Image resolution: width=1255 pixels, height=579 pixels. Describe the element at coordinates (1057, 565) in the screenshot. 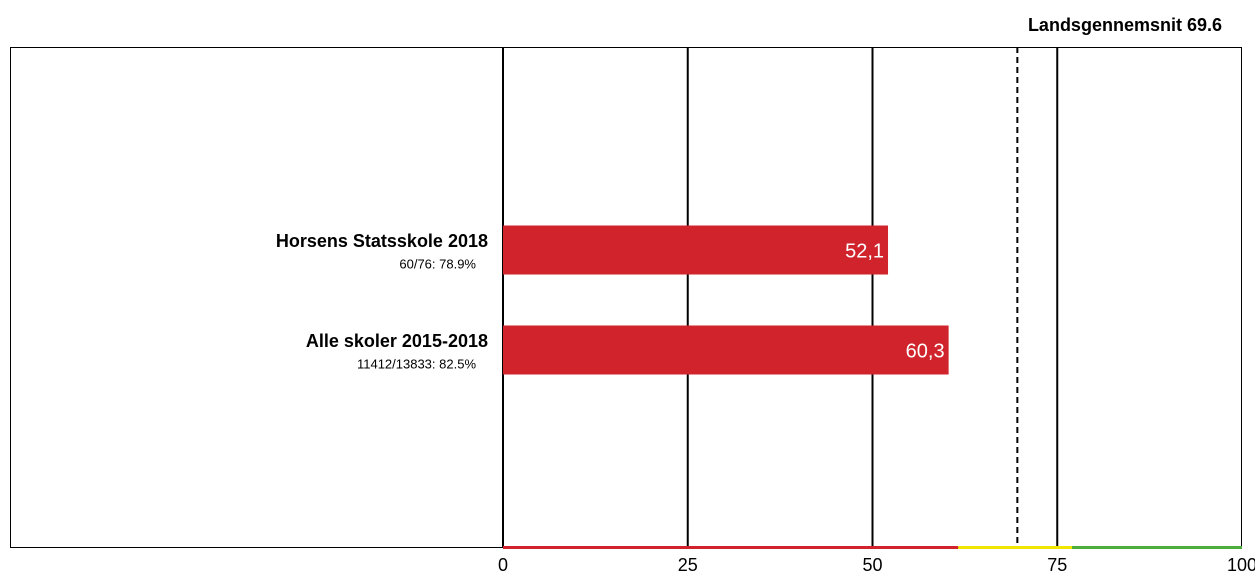

I see `x-tick-label: 75` at that location.